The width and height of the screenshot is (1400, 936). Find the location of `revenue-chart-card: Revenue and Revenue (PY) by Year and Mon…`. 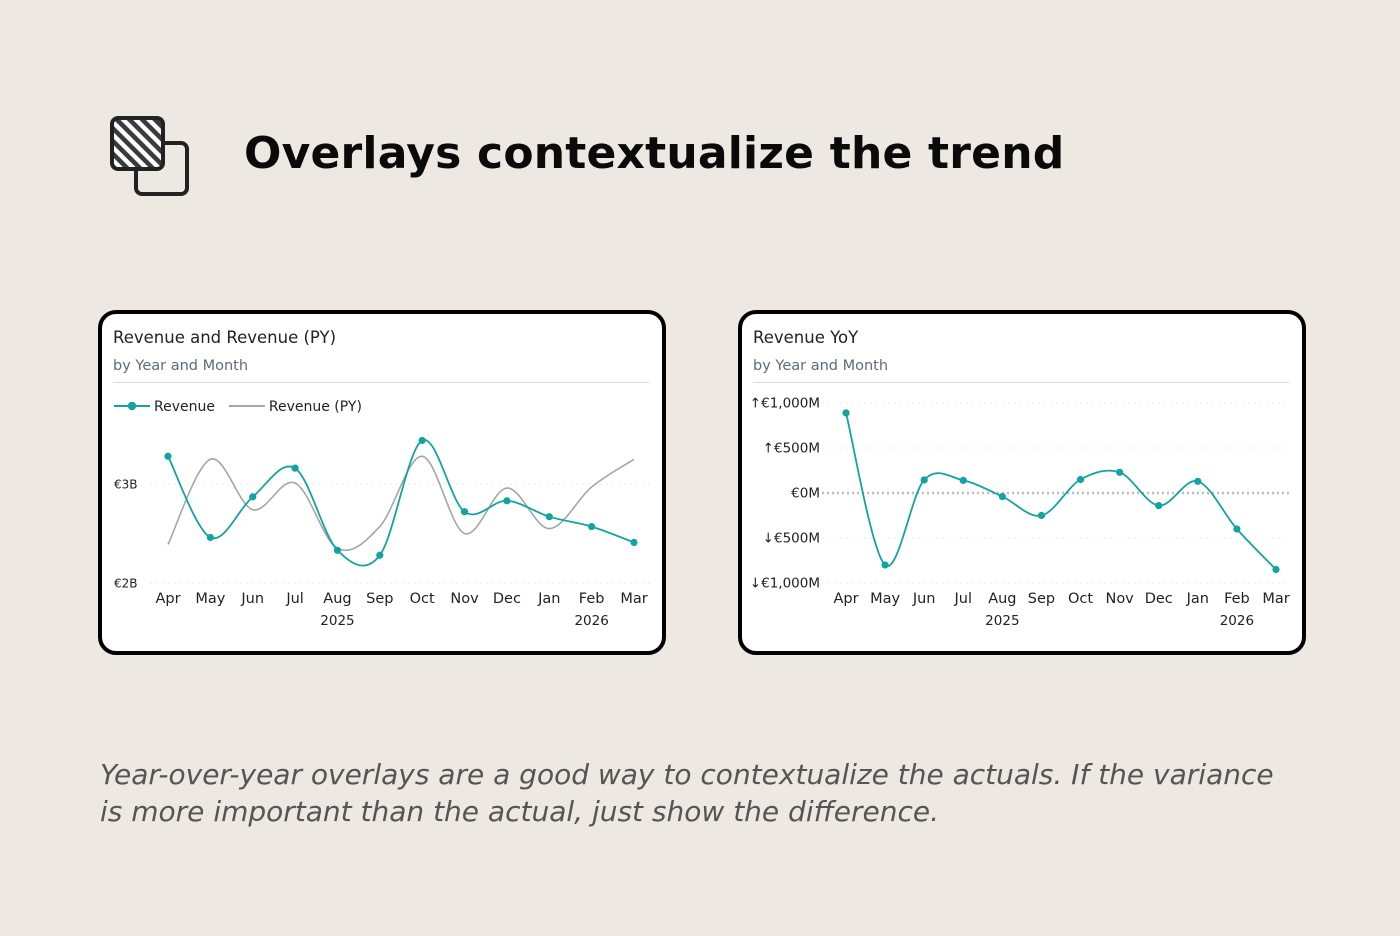

revenue-chart-card: Revenue and Revenue (PY) by Year and Mon… is located at coordinates (382, 482).